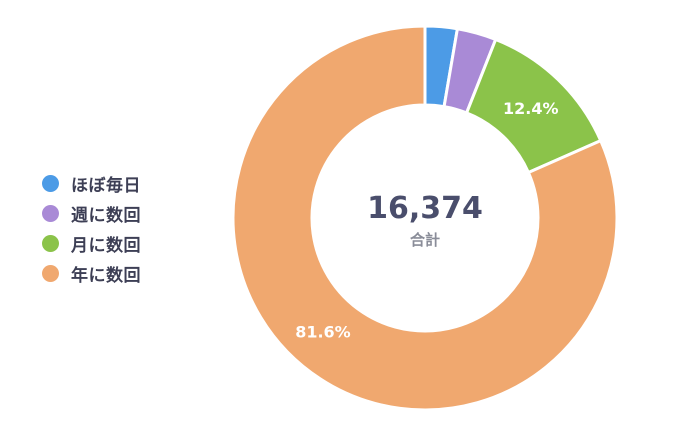 The width and height of the screenshot is (700, 446). Describe the element at coordinates (106, 185) in the screenshot. I see `legend-label-daily: ほぼ毎日` at that location.